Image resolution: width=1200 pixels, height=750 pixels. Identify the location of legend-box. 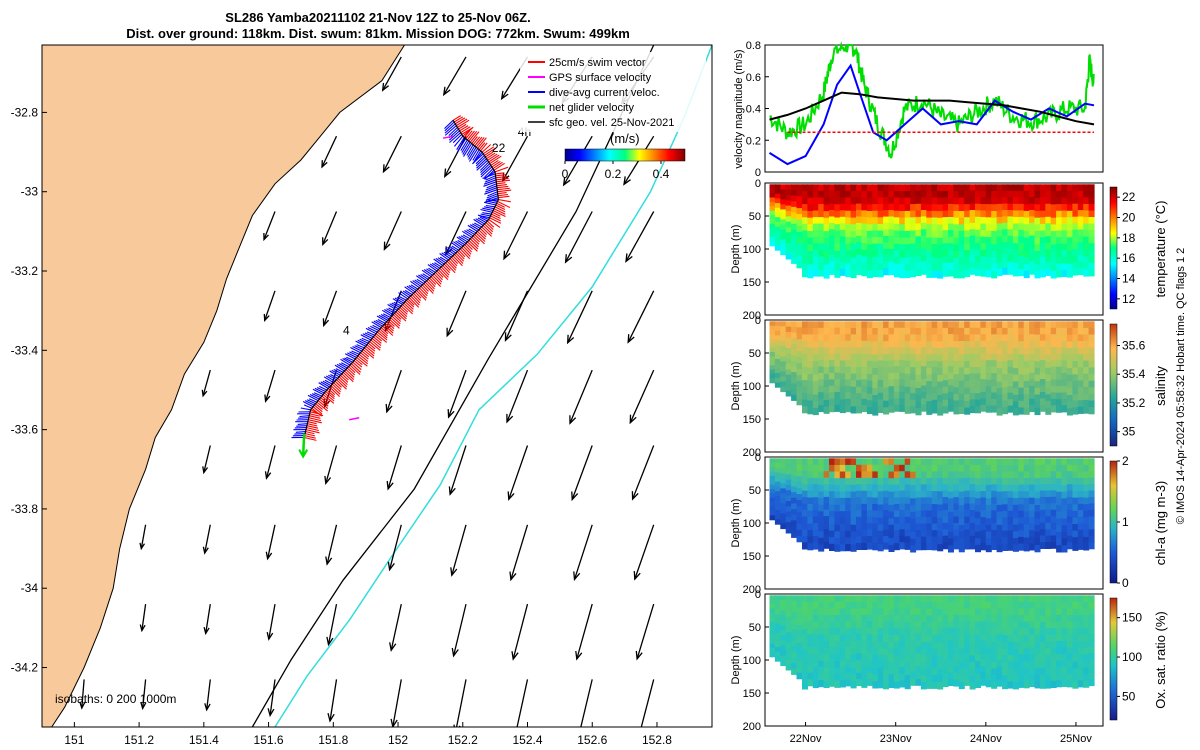
(613, 92).